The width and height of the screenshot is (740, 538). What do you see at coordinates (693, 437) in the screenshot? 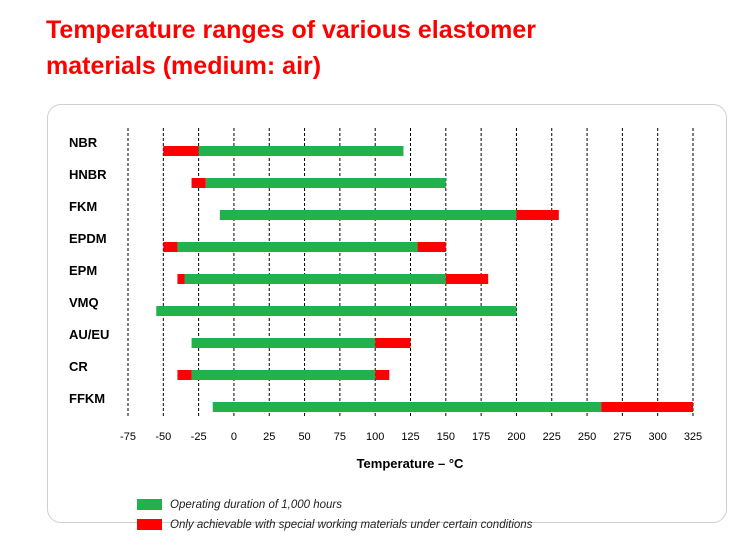
I see `x-tick-label: 325` at bounding box center [693, 437].